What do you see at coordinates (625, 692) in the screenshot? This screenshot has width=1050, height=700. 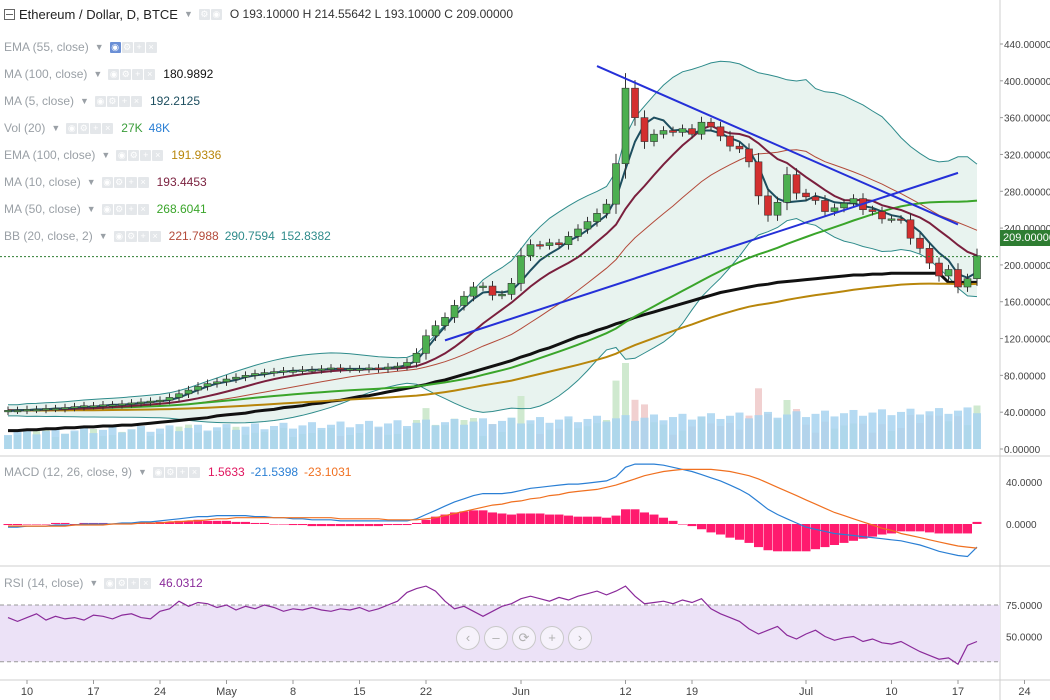 I see `time-axis-tick: 12` at bounding box center [625, 692].